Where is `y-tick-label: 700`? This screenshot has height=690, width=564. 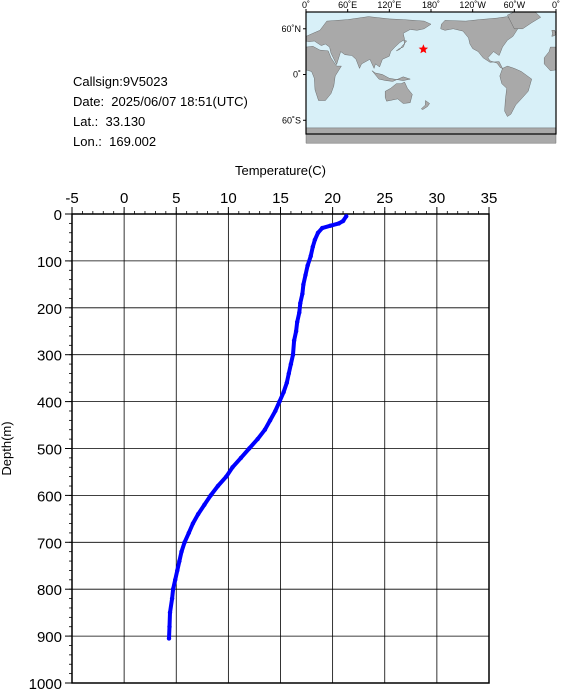 y-tick-label: 700 is located at coordinates (49, 543).